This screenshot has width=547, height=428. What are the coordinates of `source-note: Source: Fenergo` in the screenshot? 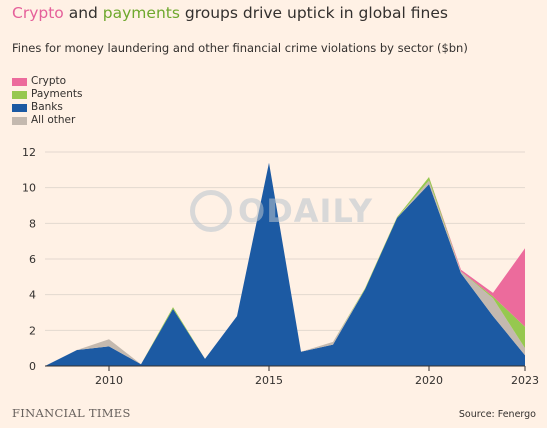 It's located at (497, 414).